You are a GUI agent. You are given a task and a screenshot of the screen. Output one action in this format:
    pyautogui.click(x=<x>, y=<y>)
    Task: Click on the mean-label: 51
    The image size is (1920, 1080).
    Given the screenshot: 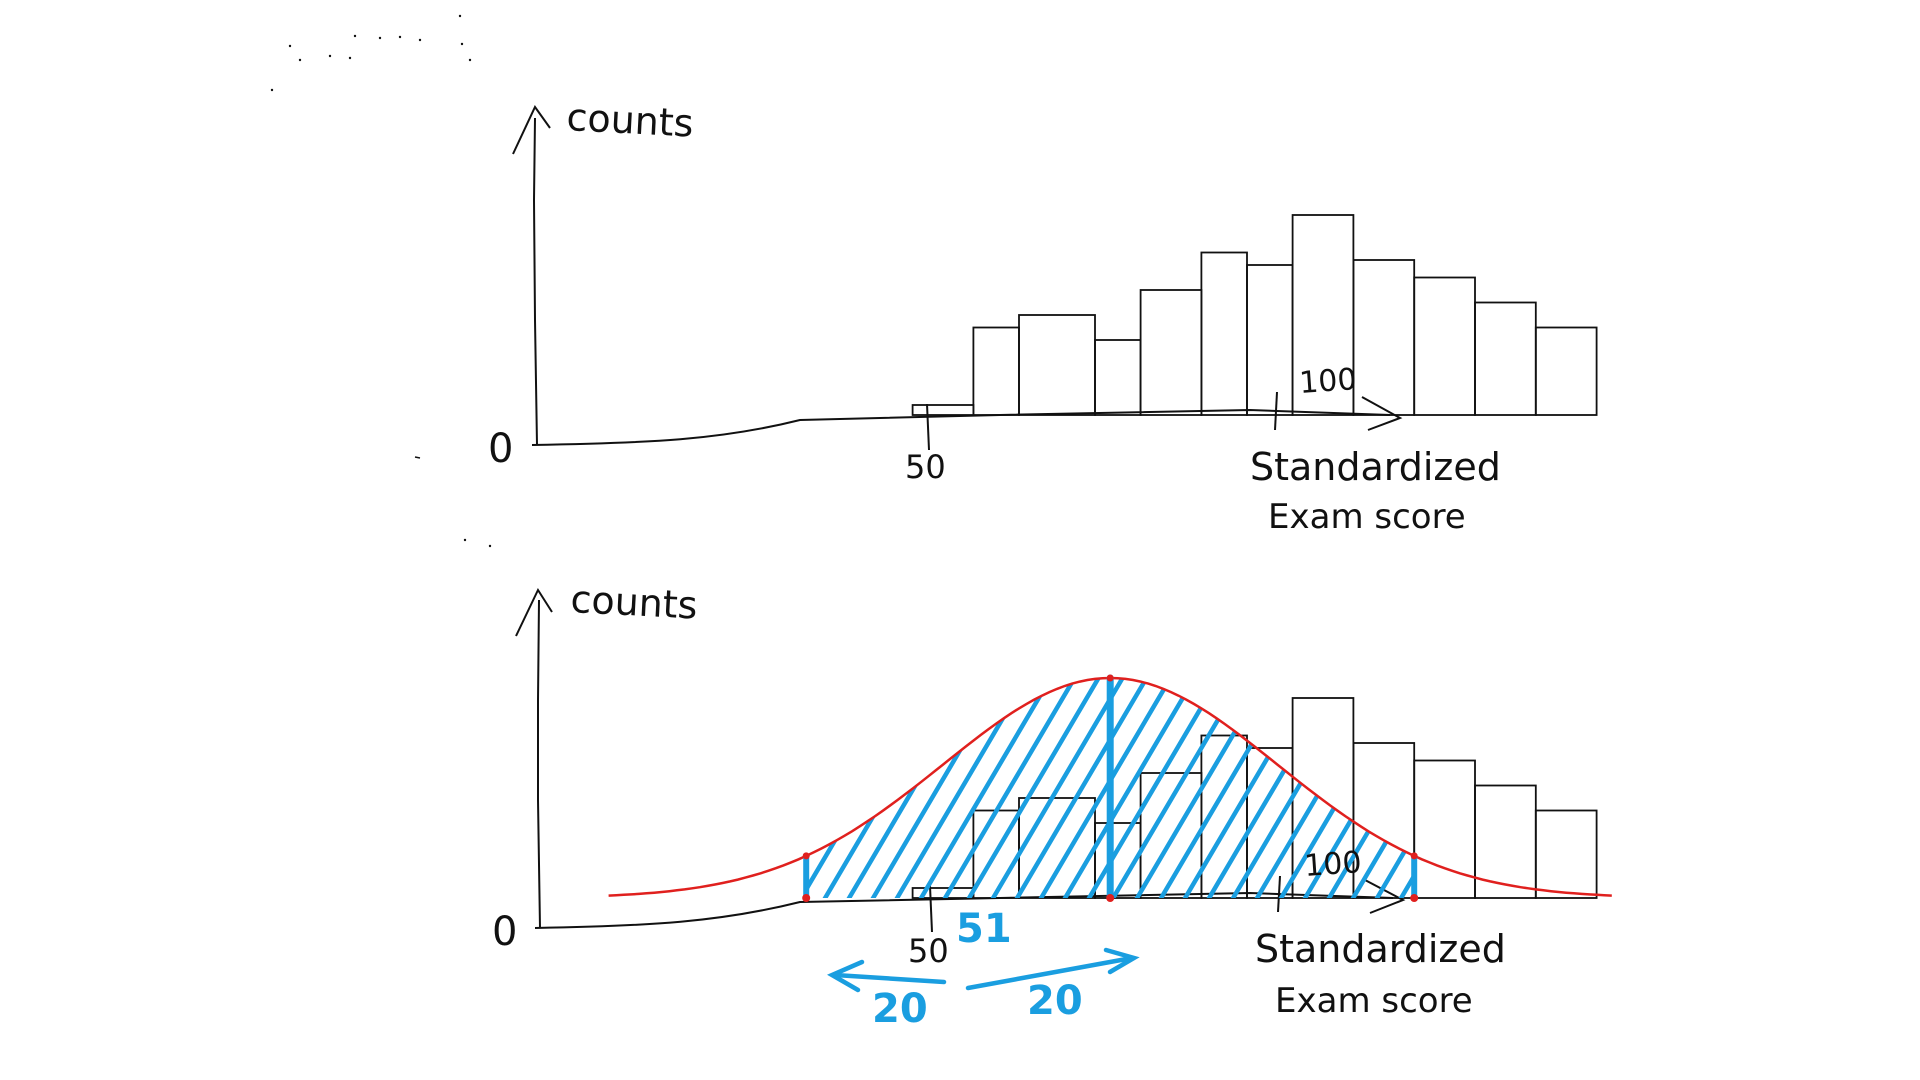 What is the action you would take?
    pyautogui.click(x=984, y=929)
    